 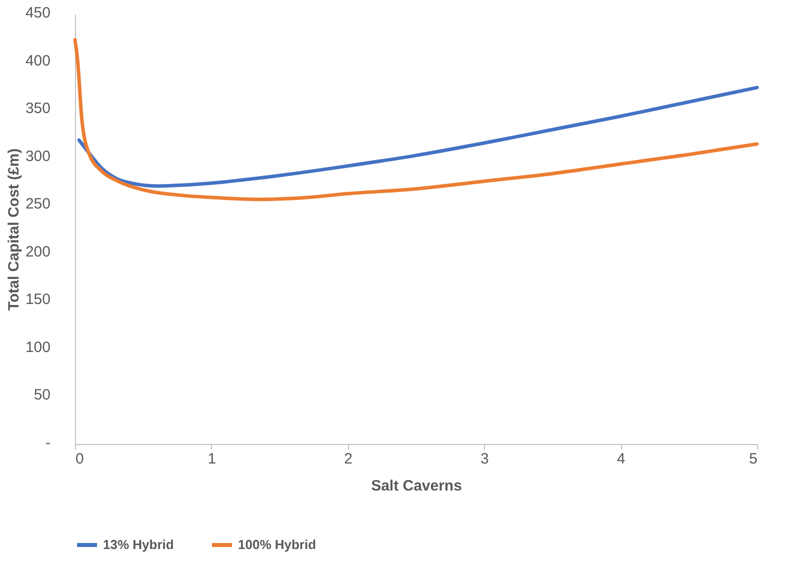 What do you see at coordinates (37, 299) in the screenshot?
I see `y-tick-label: 150` at bounding box center [37, 299].